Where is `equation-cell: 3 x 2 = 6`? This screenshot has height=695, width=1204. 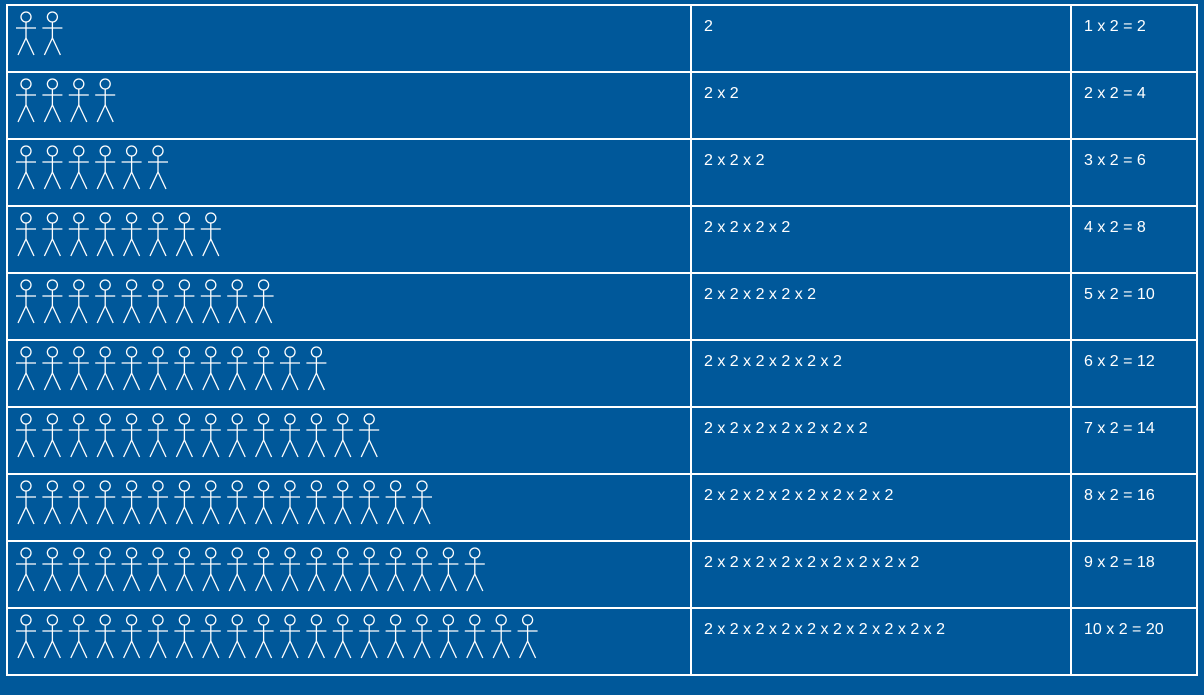
equation-cell: 3 x 2 = 6 is located at coordinates (1134, 172).